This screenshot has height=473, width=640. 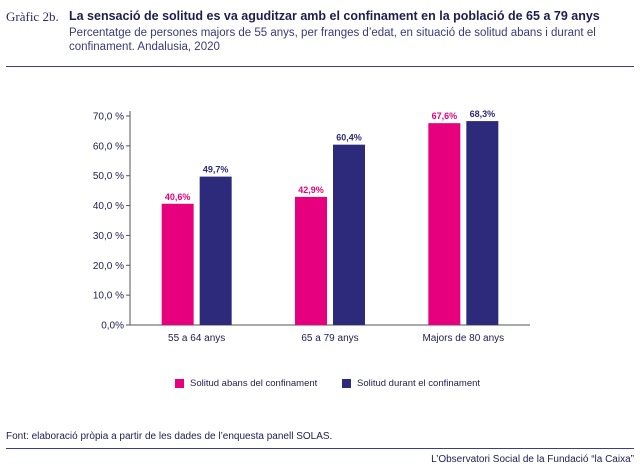 What do you see at coordinates (108, 236) in the screenshot?
I see `y-tick-label: 30,0 %` at bounding box center [108, 236].